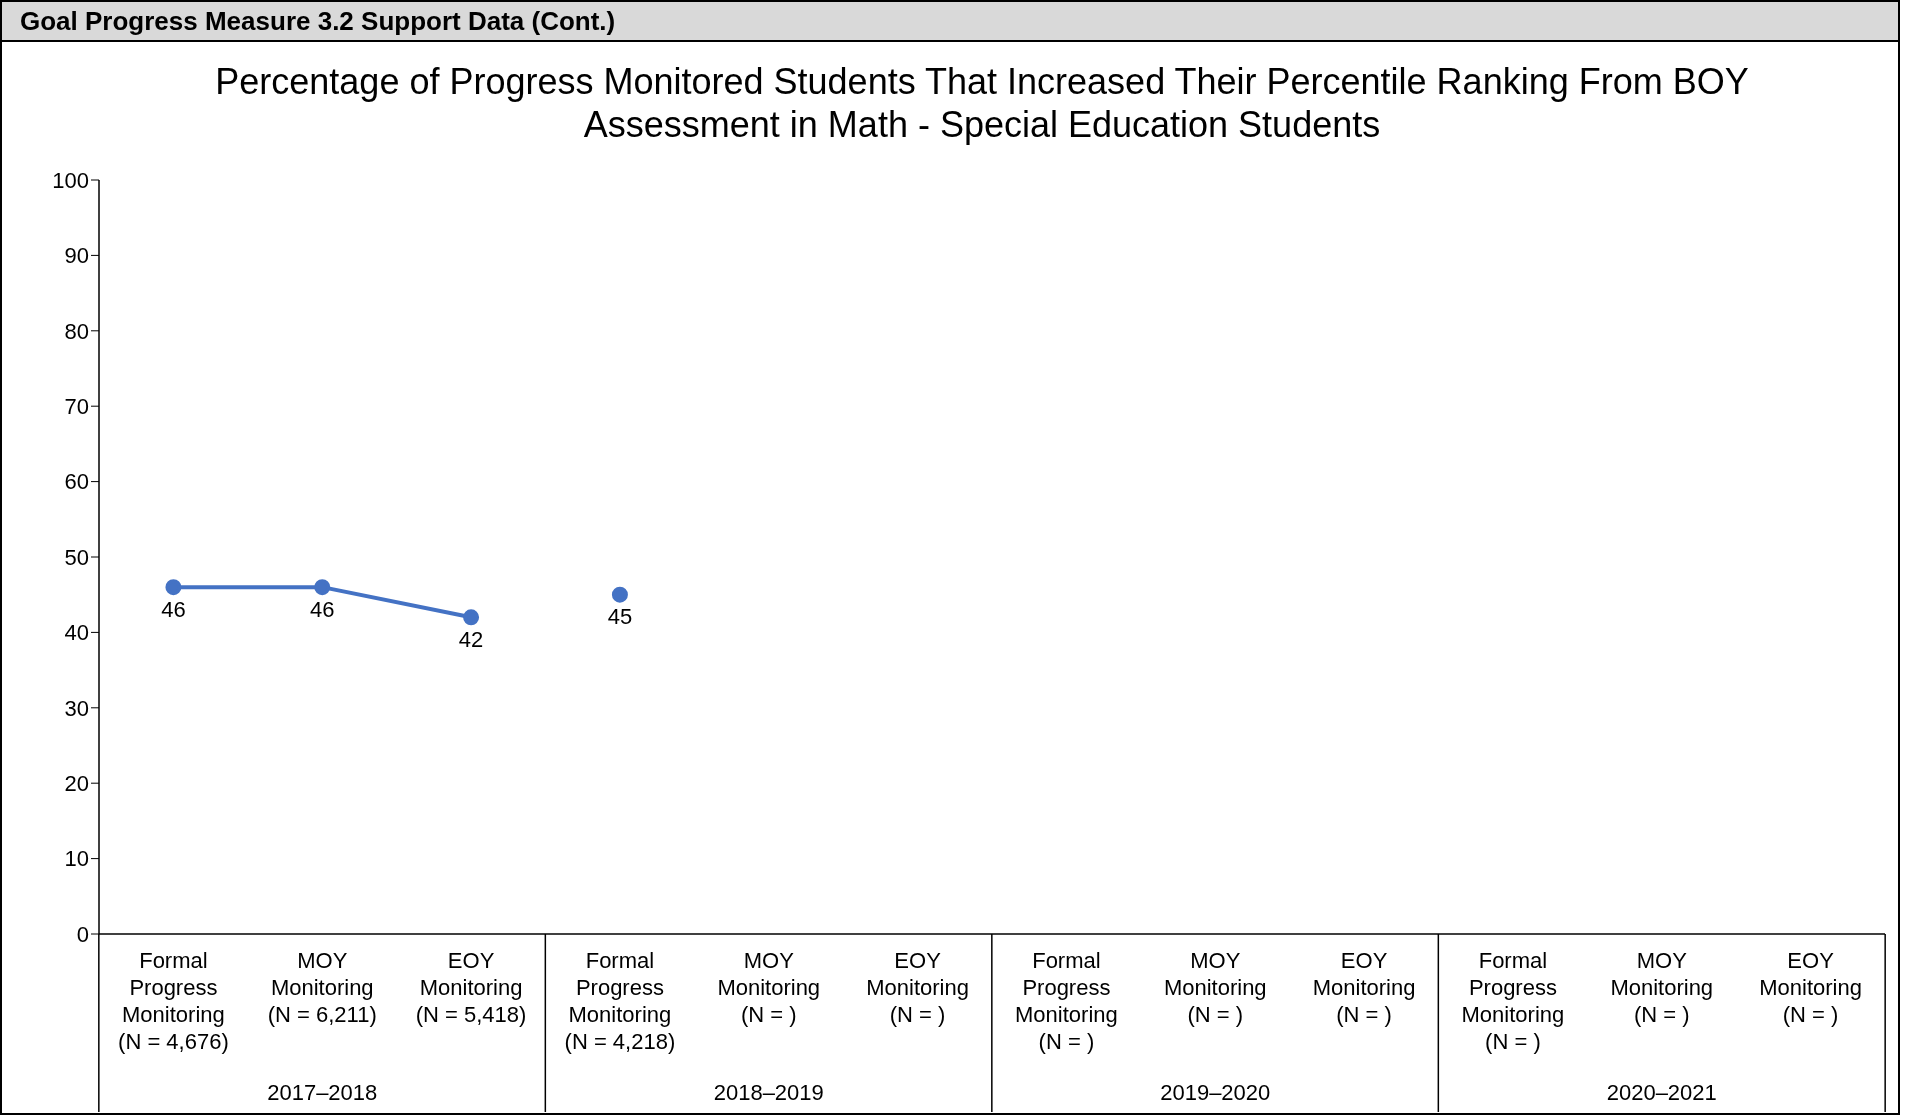 The height and width of the screenshot is (1115, 1923). I want to click on x-tick-label: Formal Progress Monitoring (N = 4,218), so click(620, 1001).